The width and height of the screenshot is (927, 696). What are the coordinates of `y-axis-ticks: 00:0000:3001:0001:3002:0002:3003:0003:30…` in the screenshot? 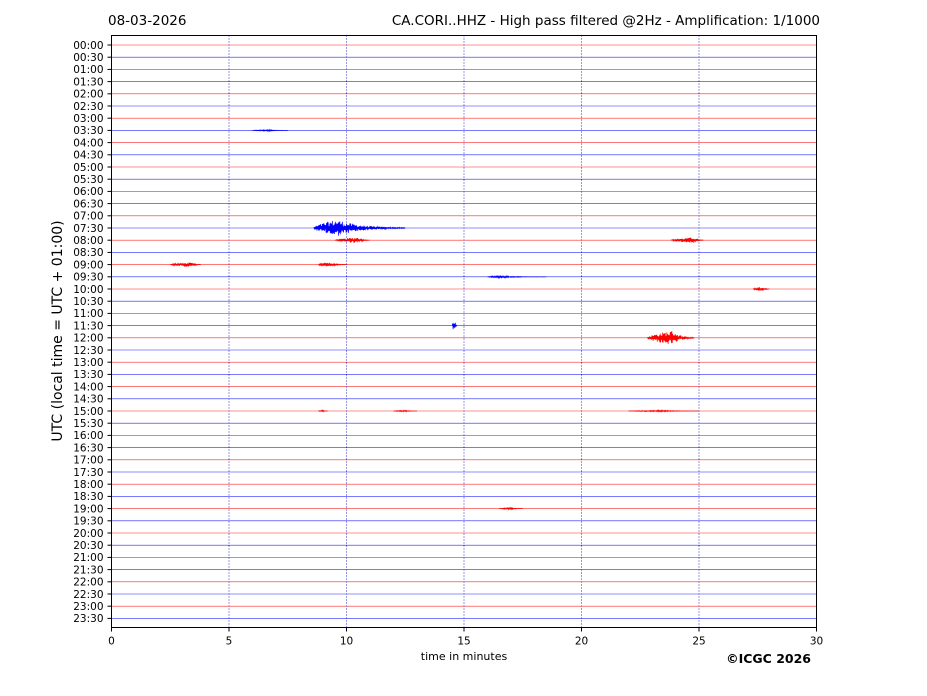 It's located at (92, 332).